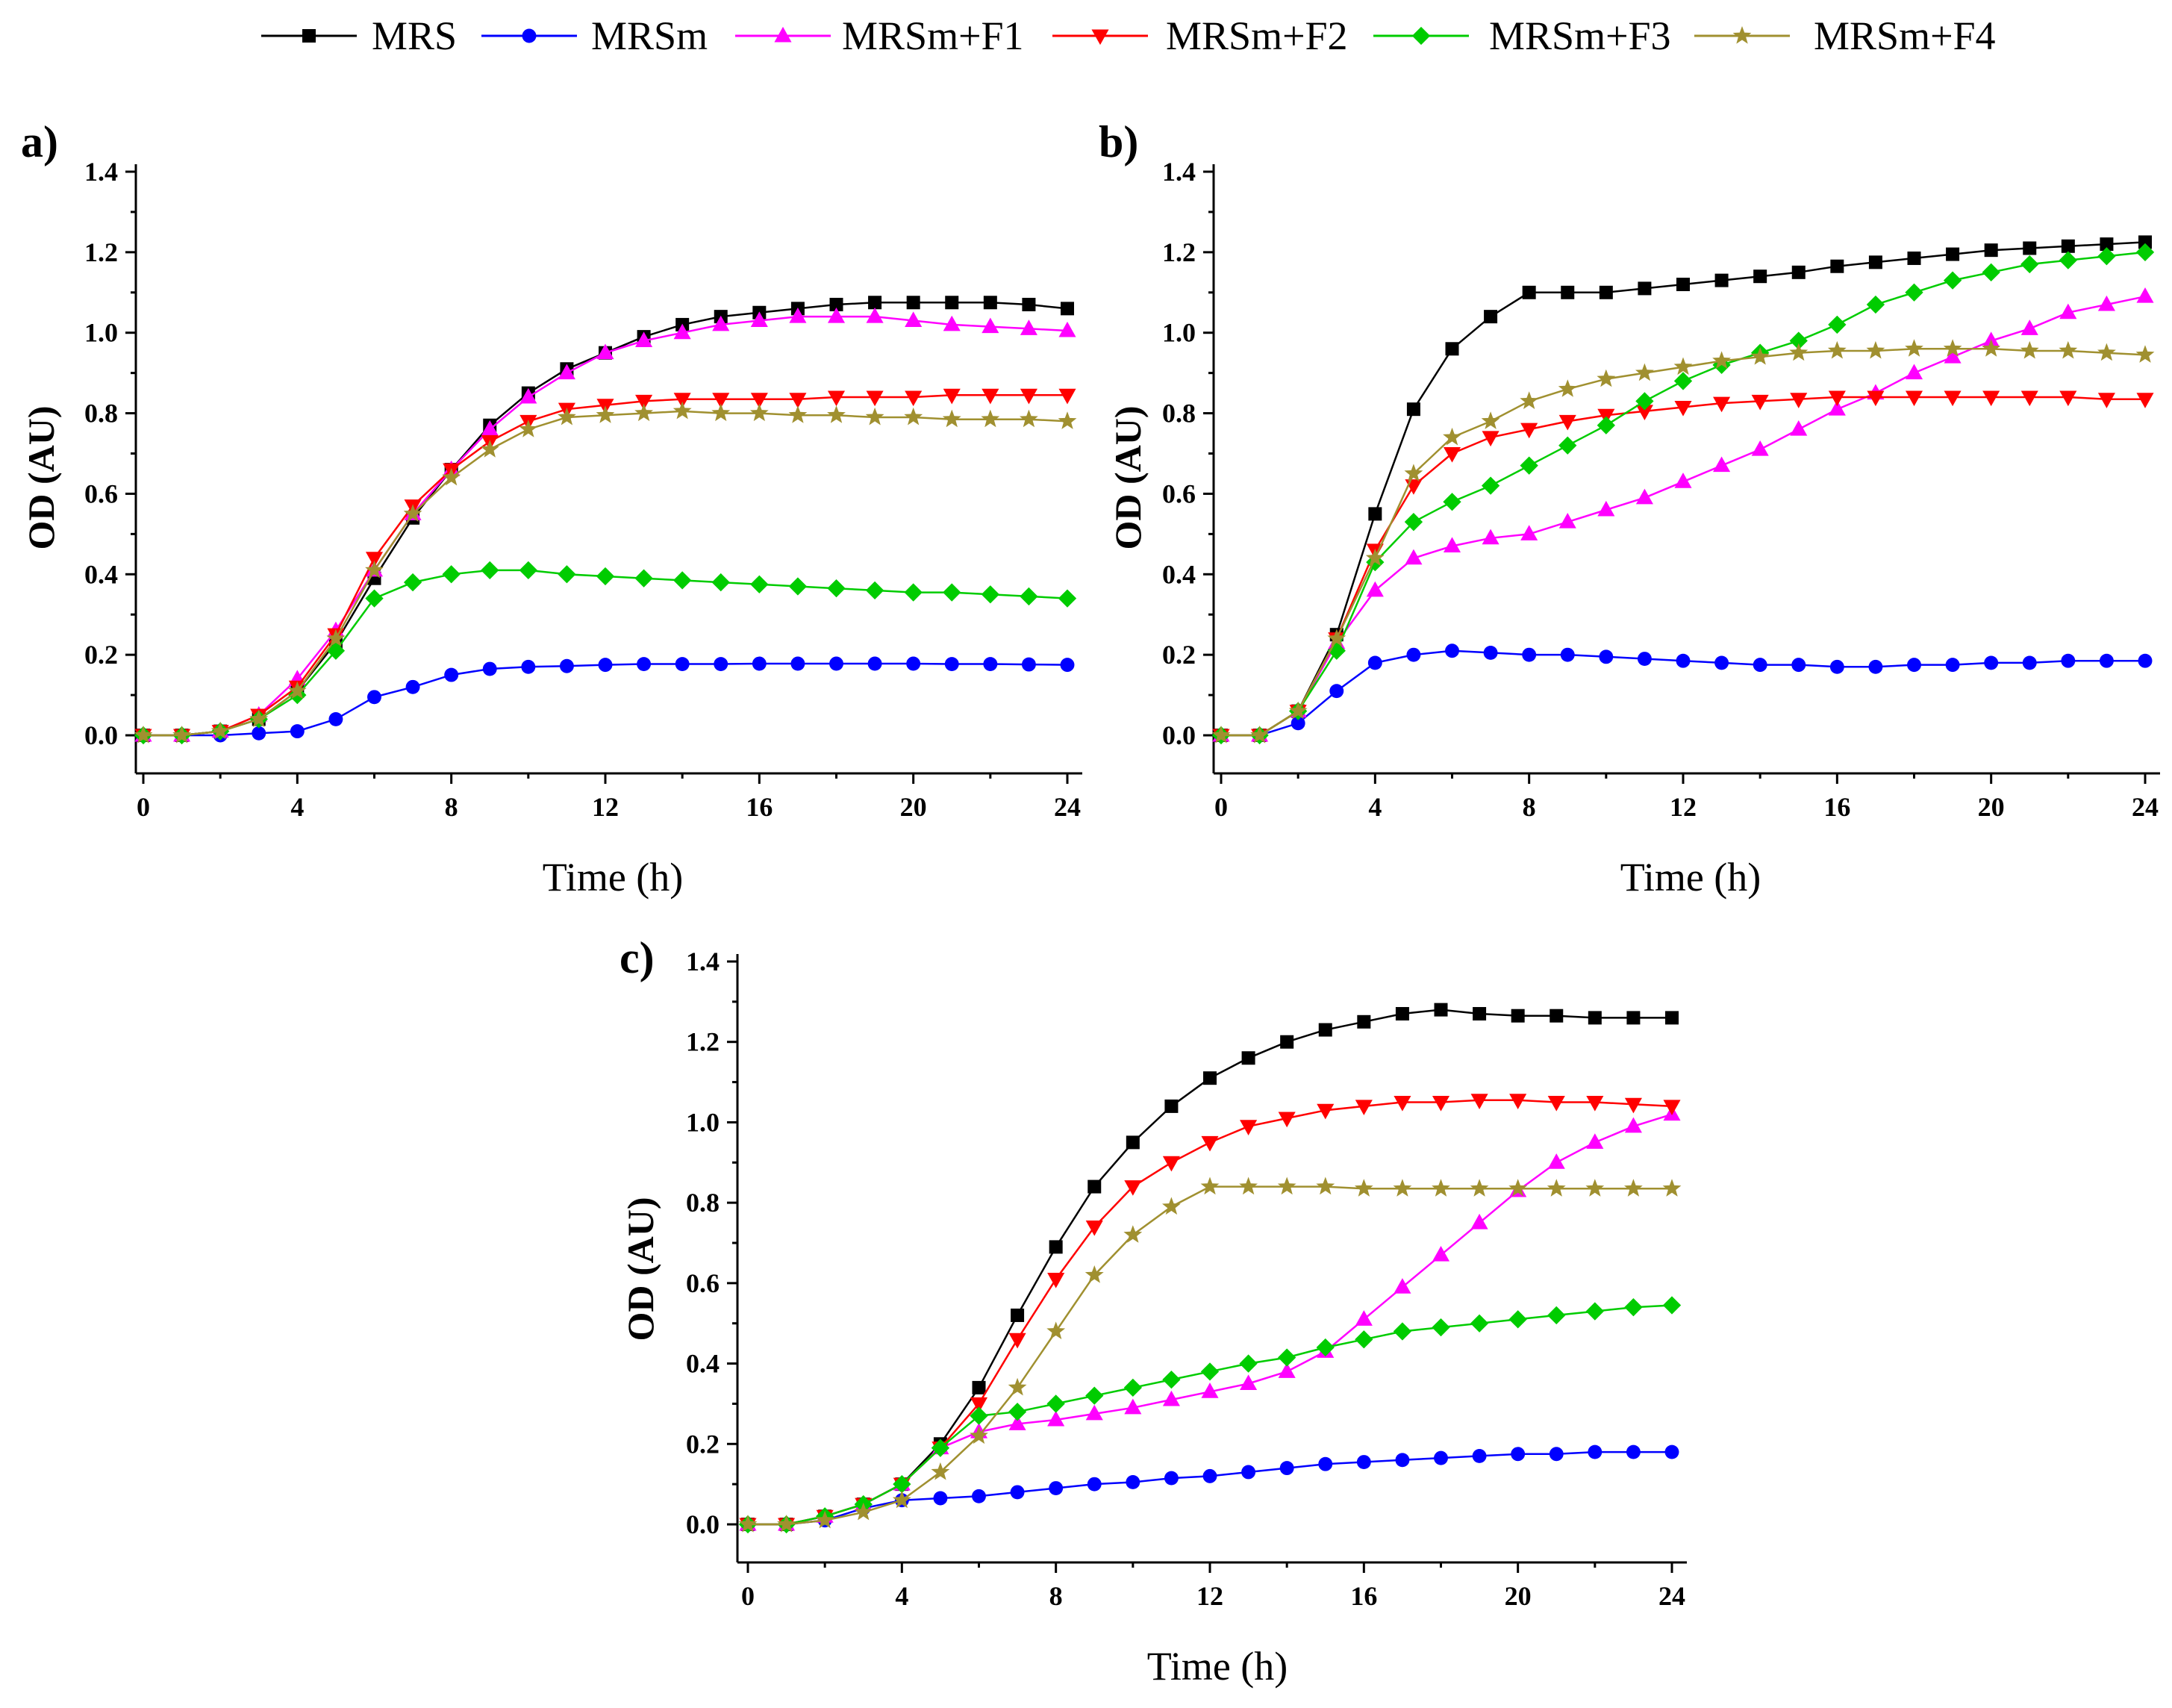 The height and width of the screenshot is (1708, 2172). What do you see at coordinates (880, 35) in the screenshot?
I see `legend-item-mrsm-plus-f1: MRSm+F1` at bounding box center [880, 35].